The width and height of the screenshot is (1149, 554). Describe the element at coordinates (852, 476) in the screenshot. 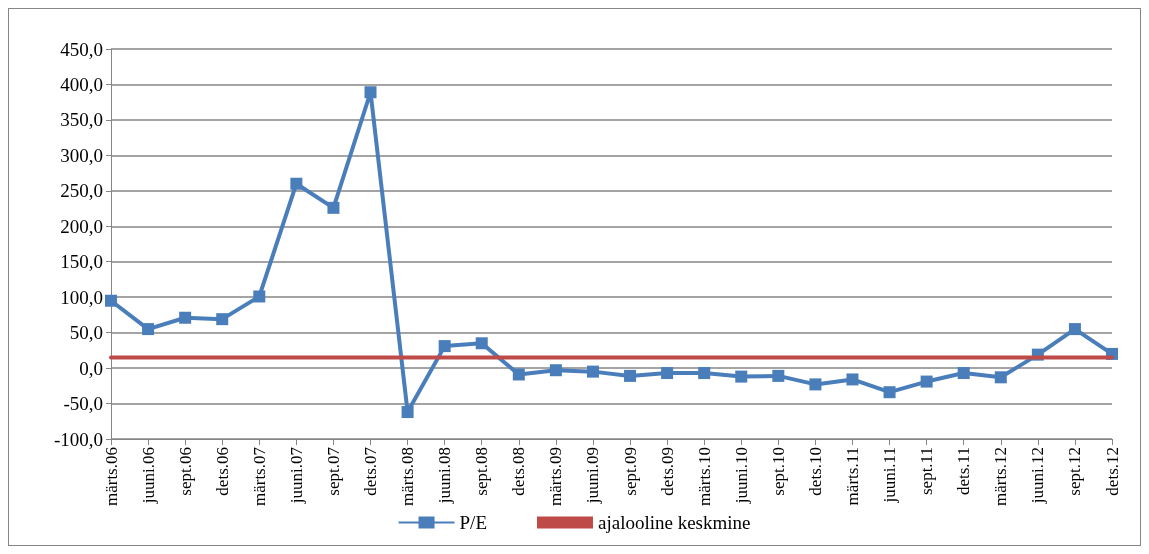

I see `x-tick-label: märts.11` at that location.